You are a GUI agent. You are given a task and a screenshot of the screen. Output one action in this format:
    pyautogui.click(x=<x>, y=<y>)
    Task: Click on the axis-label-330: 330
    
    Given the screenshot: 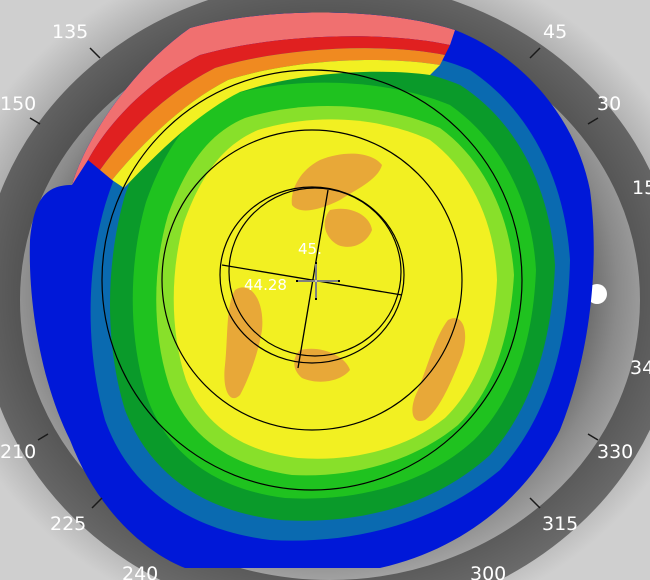 What is the action you would take?
    pyautogui.click(x=615, y=452)
    